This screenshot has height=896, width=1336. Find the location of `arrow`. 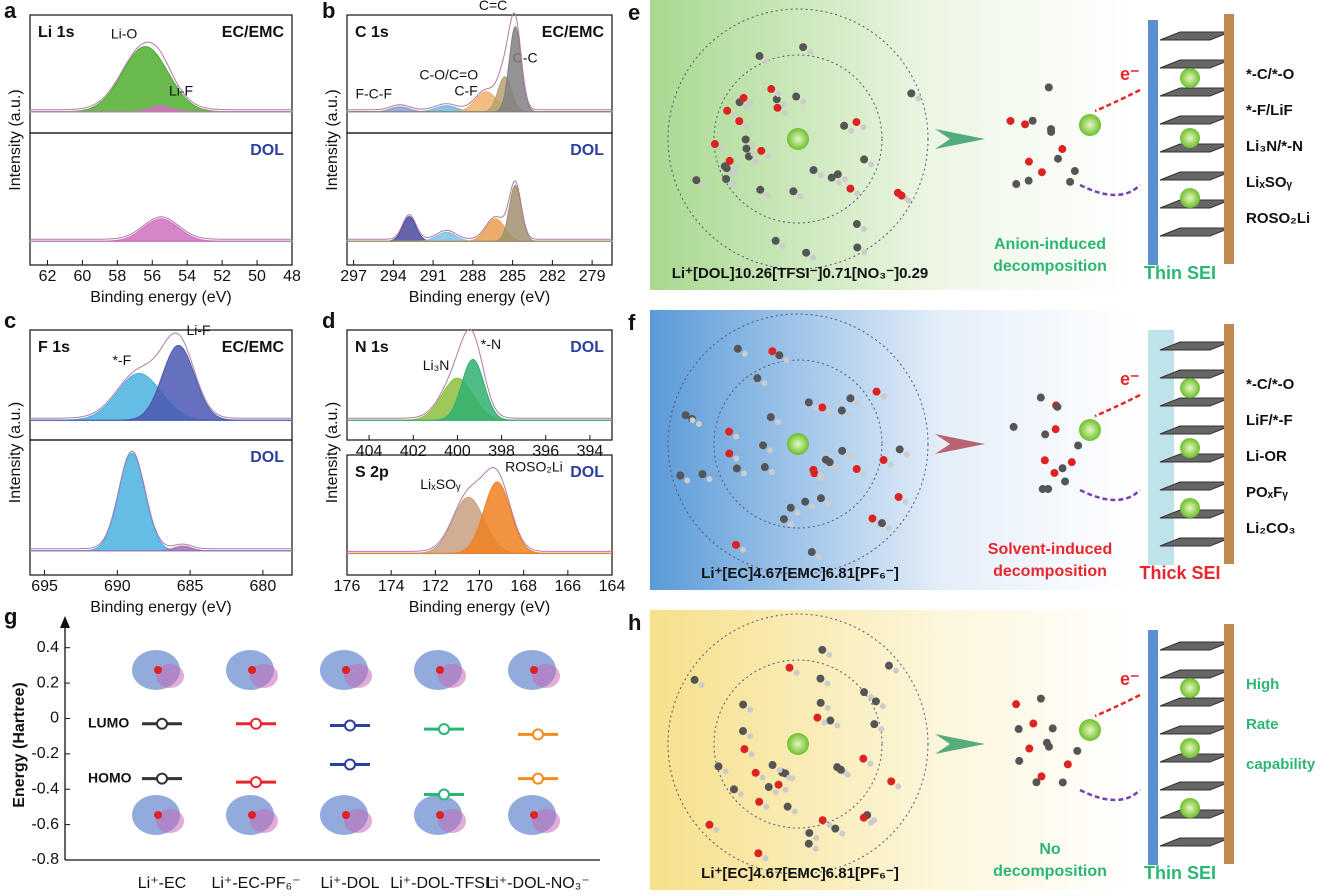

arrow is located at coordinates (960, 744).